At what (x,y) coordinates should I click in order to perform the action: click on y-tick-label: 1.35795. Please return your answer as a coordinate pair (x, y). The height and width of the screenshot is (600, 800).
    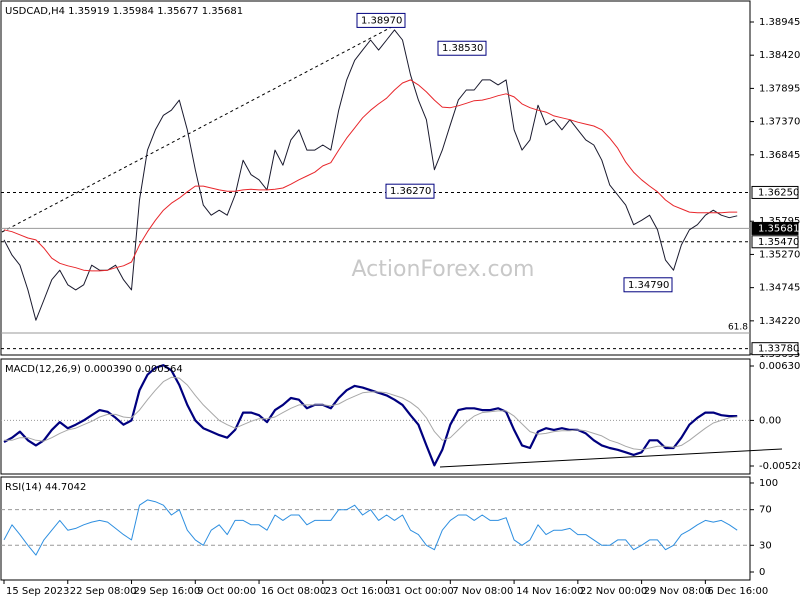
    Looking at the image, I should click on (779, 221).